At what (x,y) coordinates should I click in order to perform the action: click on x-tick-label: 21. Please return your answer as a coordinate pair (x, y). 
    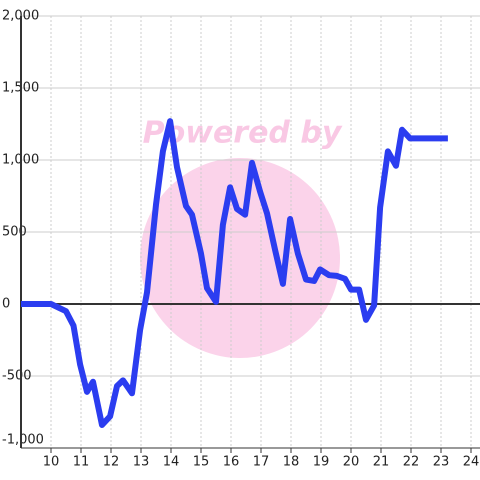
    Looking at the image, I should click on (381, 462).